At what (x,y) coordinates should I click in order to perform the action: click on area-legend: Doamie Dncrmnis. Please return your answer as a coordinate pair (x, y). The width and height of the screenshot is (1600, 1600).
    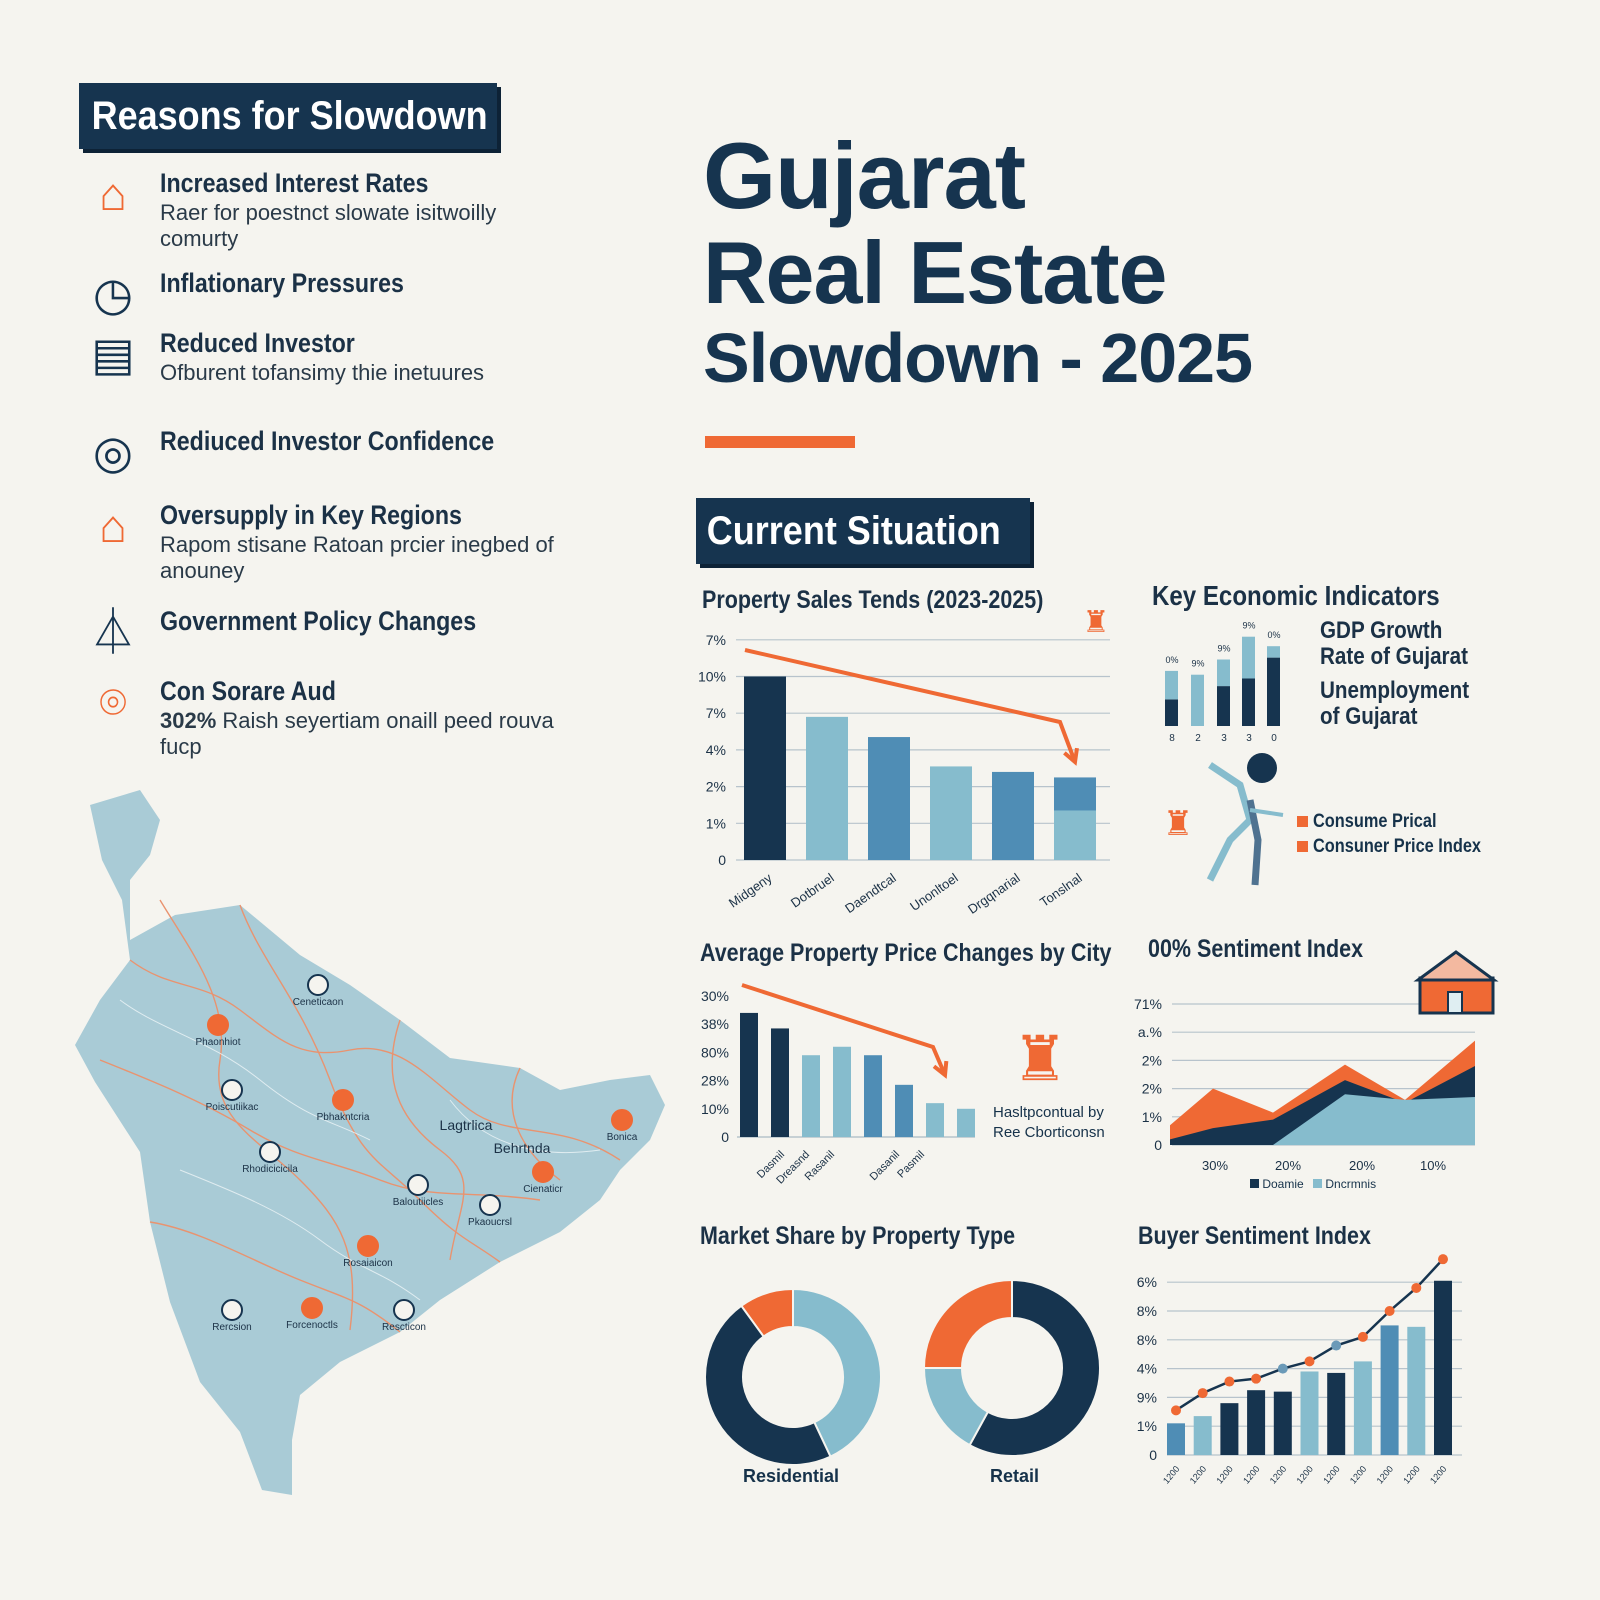
    Looking at the image, I should click on (1313, 1184).